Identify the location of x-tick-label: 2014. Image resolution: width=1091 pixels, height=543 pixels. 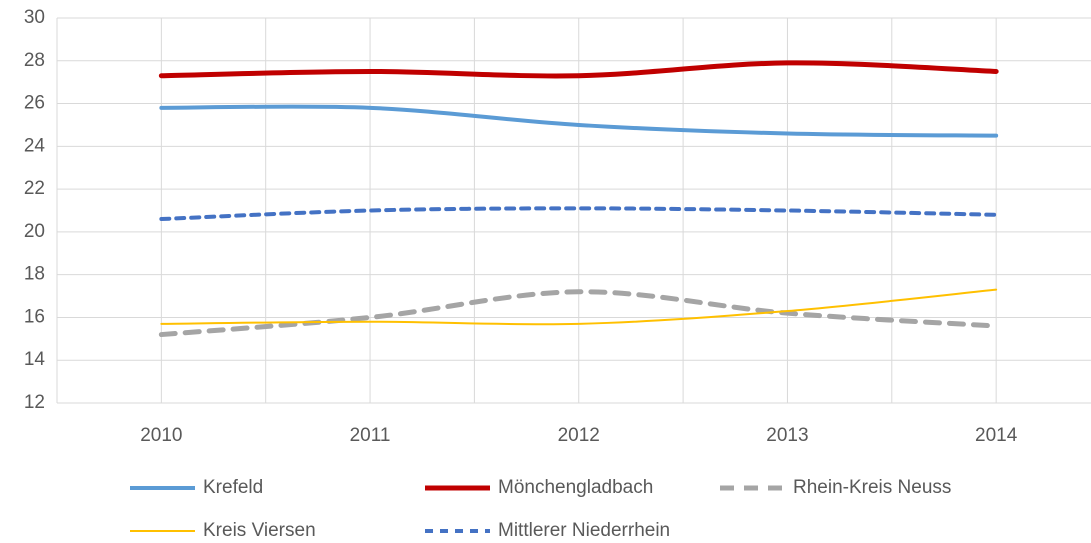
(996, 435).